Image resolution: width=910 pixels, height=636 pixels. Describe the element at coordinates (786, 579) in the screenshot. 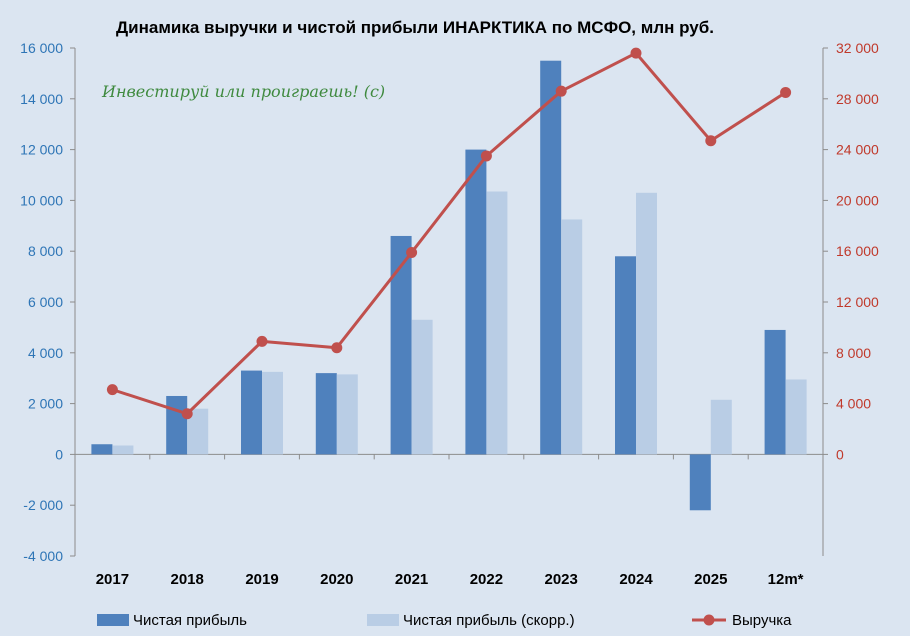

I see `x-tick-label: 12m*` at that location.